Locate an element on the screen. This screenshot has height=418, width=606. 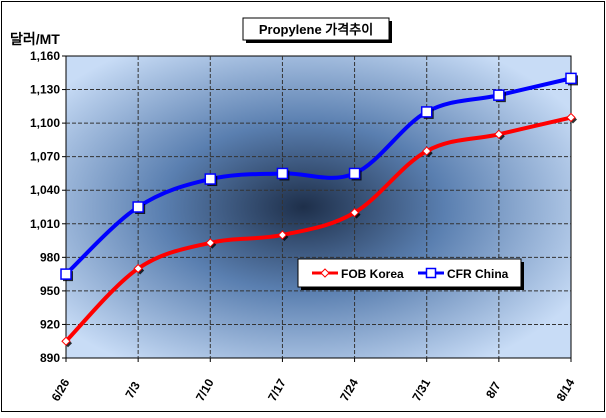
y-tick-label: 980 is located at coordinates (50, 257).